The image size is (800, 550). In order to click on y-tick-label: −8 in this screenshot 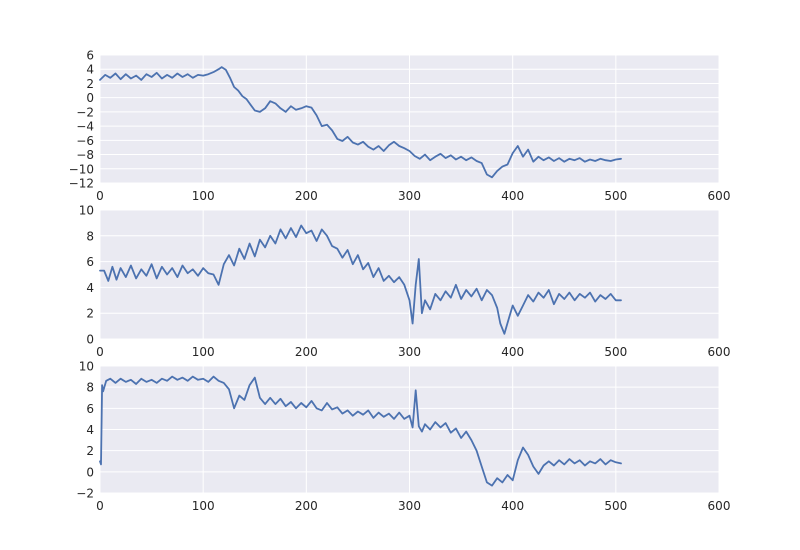, I will do `click(85, 155)`.